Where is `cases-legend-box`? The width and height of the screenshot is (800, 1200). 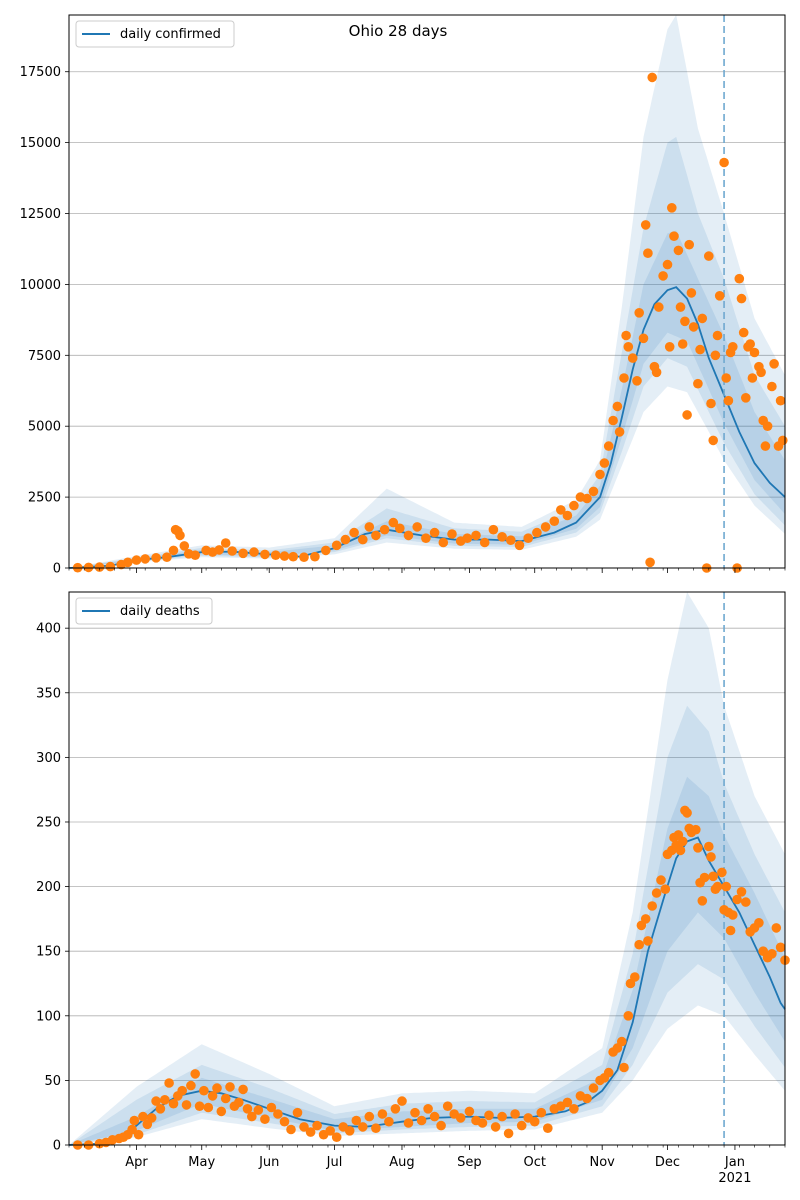 cases-legend-box is located at coordinates (155, 34).